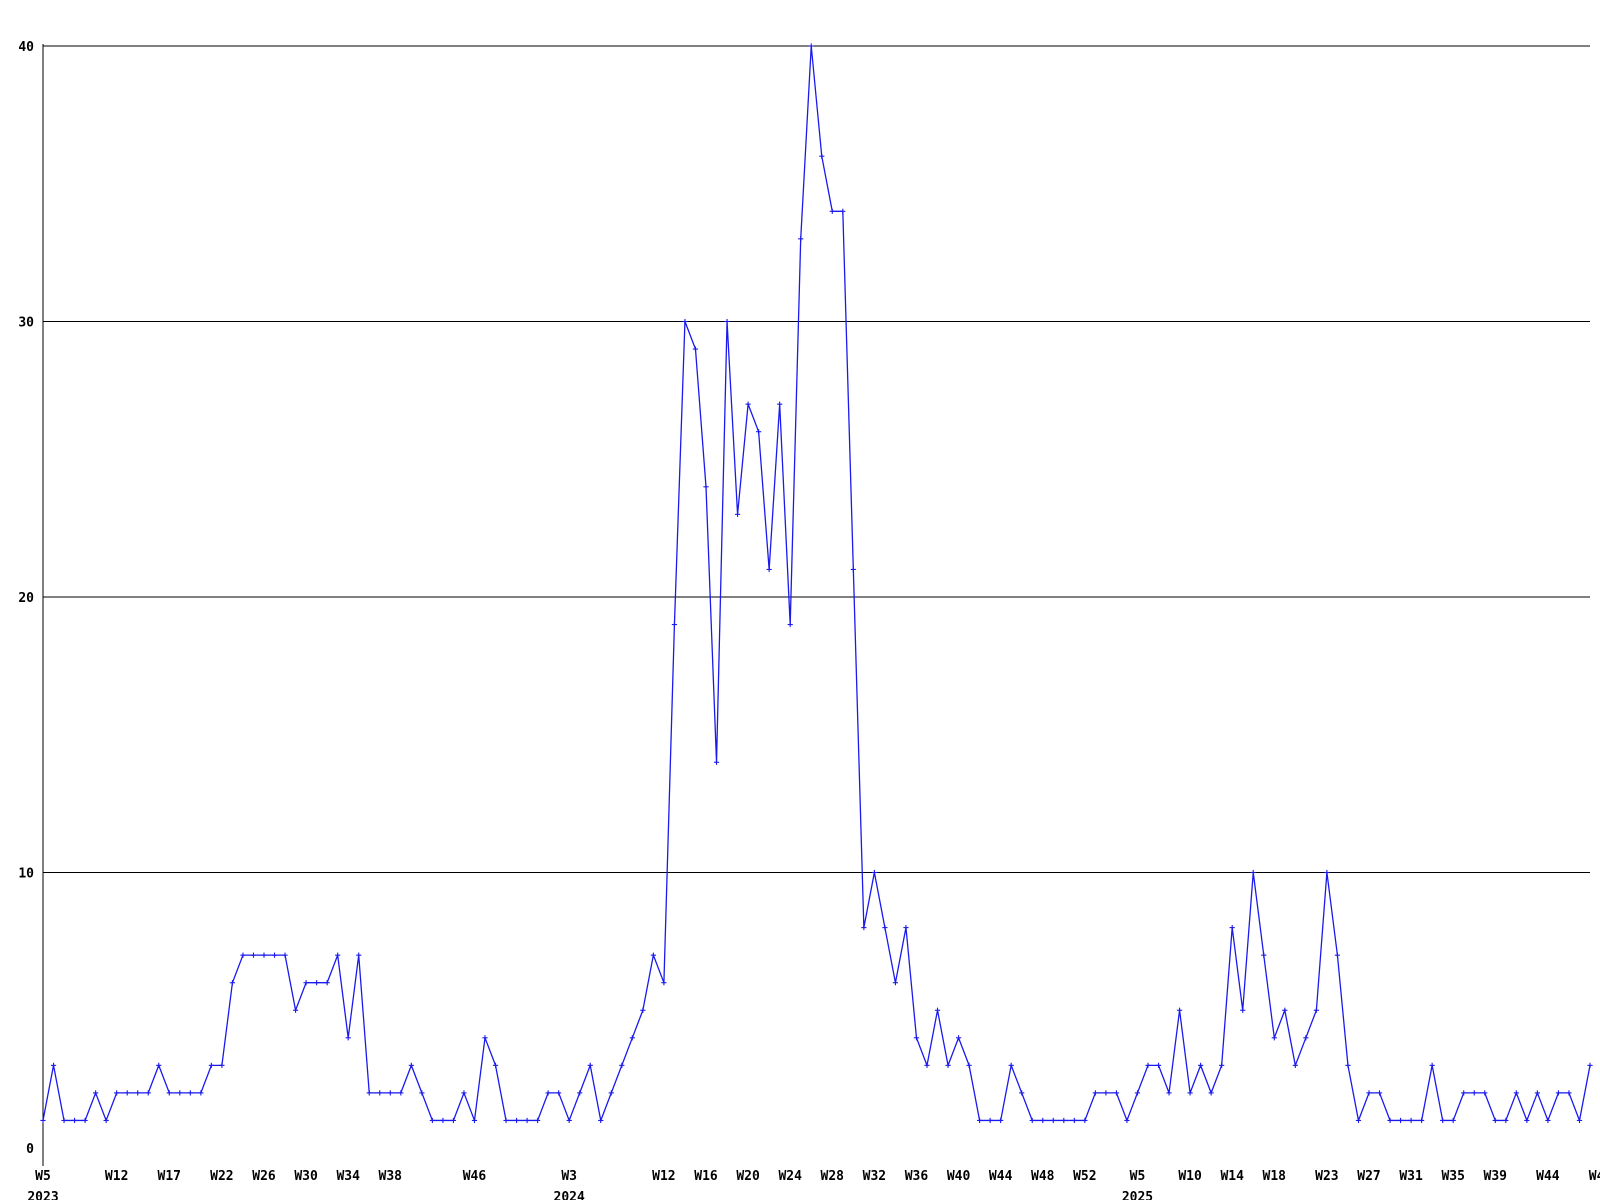 This screenshot has width=1600, height=1200. I want to click on x-tick-label-7: W38, so click(391, 1176).